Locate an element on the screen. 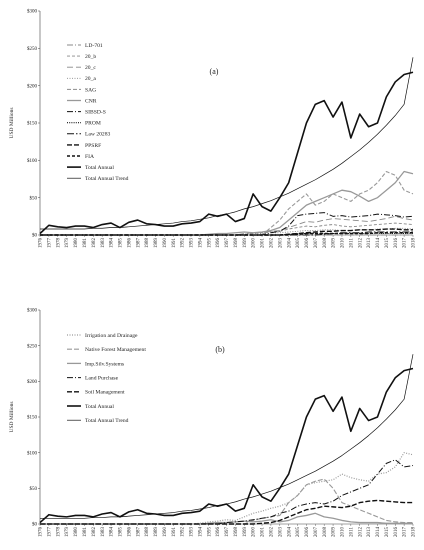  series-line-20-c is located at coordinates (227, 225).